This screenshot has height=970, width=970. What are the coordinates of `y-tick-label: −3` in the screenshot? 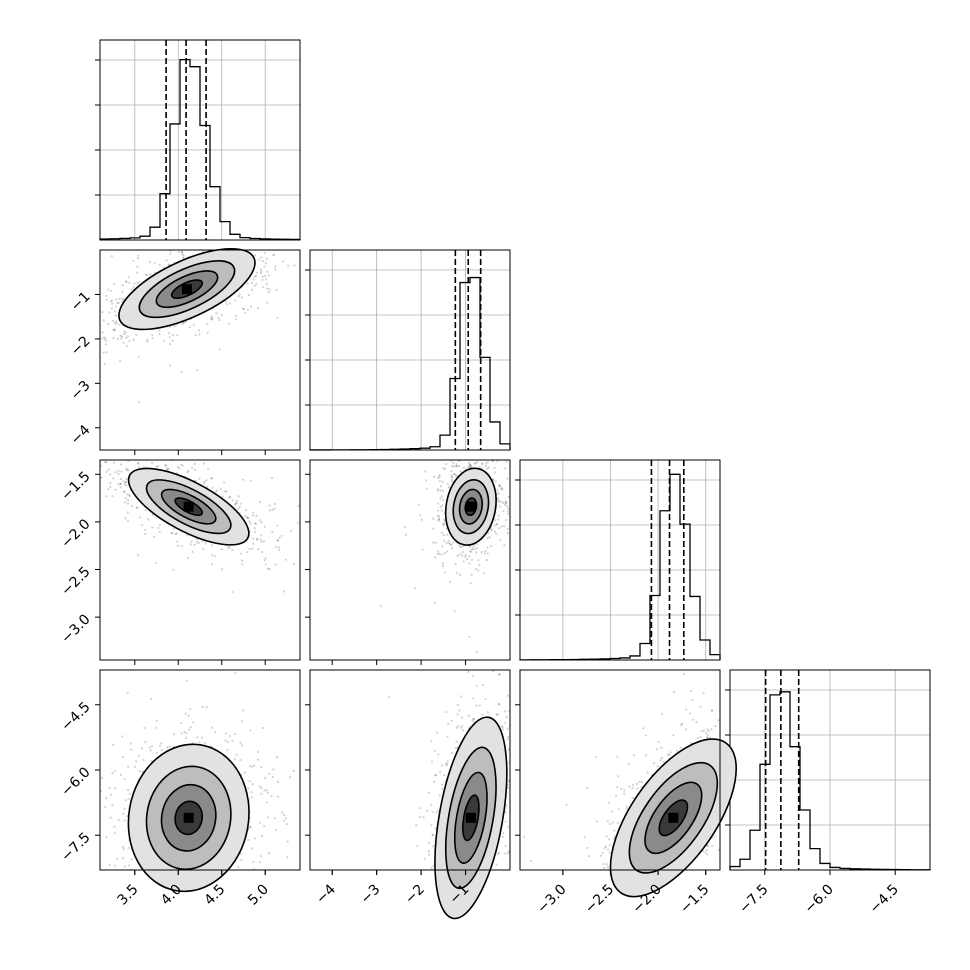 It's located at (81, 391).